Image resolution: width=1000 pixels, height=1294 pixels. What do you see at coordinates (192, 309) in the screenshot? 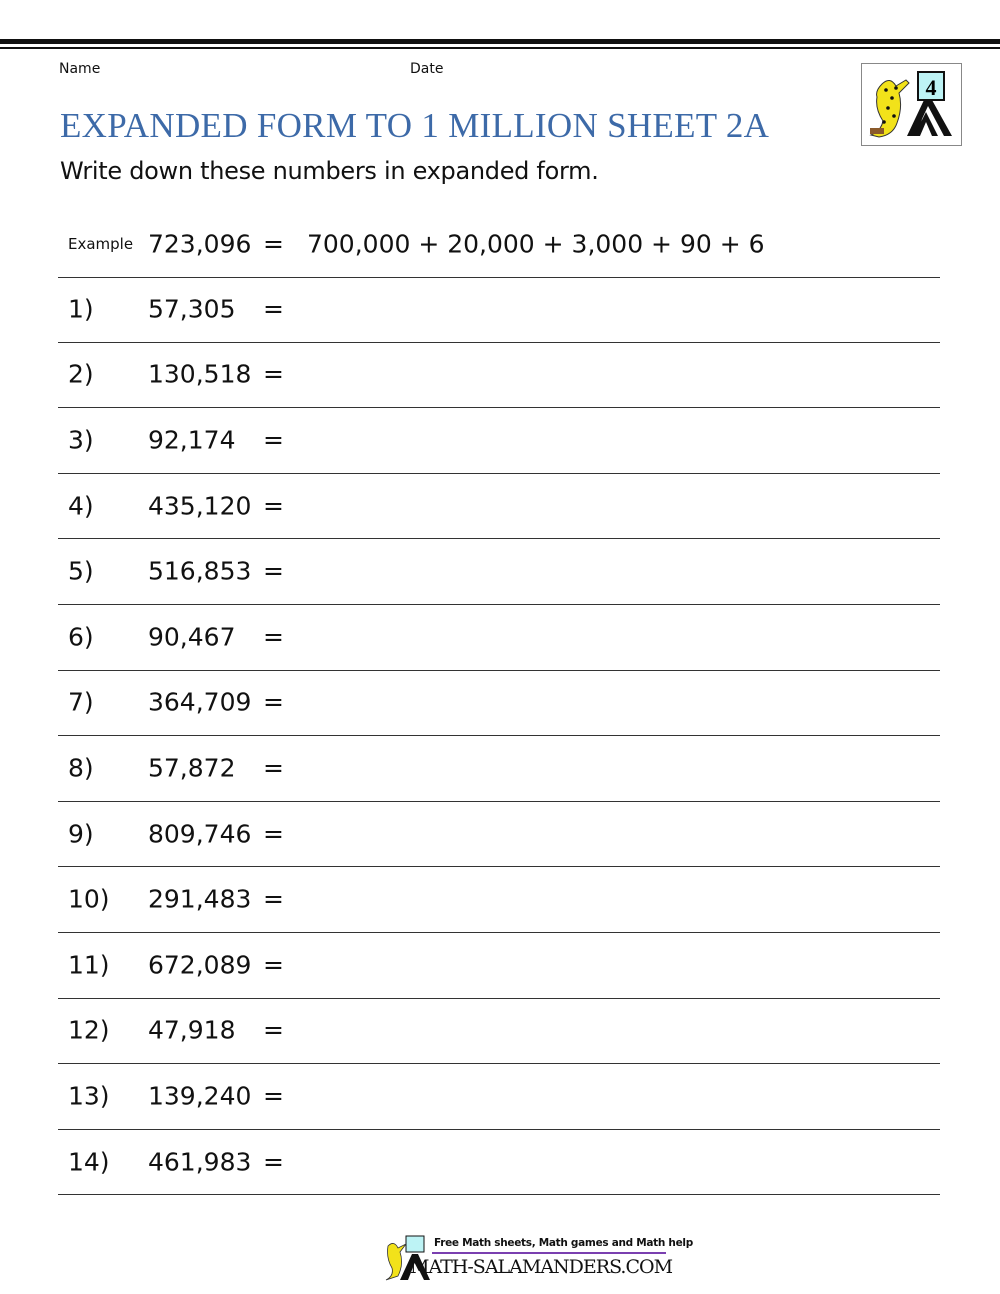
I see `question-value: 57,305` at bounding box center [192, 309].